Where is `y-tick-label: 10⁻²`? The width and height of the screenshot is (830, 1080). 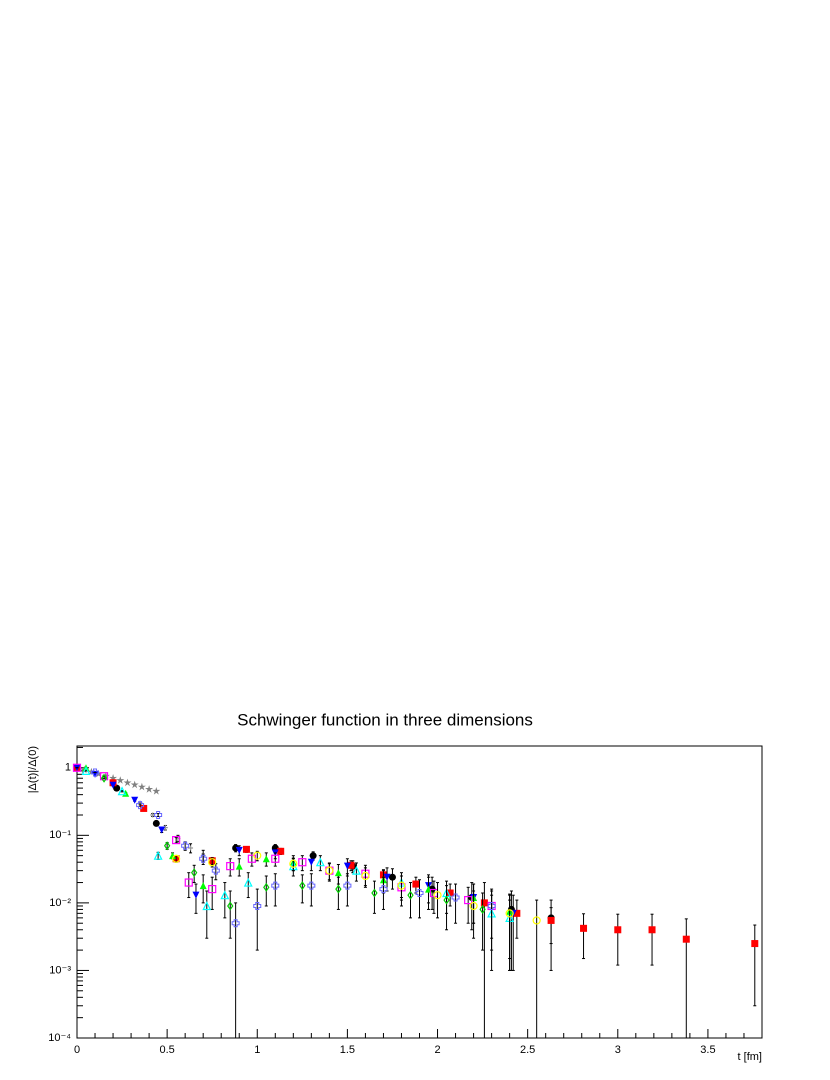 y-tick-label: 10⁻² is located at coordinates (60, 903).